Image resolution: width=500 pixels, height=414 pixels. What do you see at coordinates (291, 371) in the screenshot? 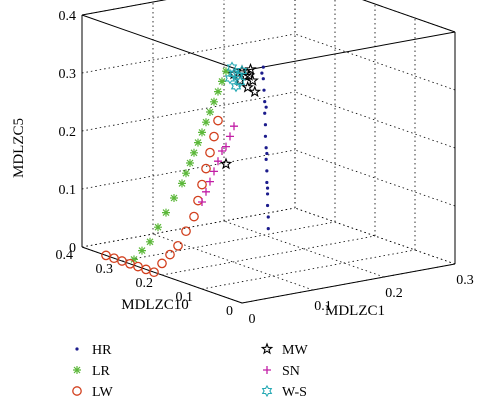
I see `legend-label: SN` at bounding box center [291, 371].